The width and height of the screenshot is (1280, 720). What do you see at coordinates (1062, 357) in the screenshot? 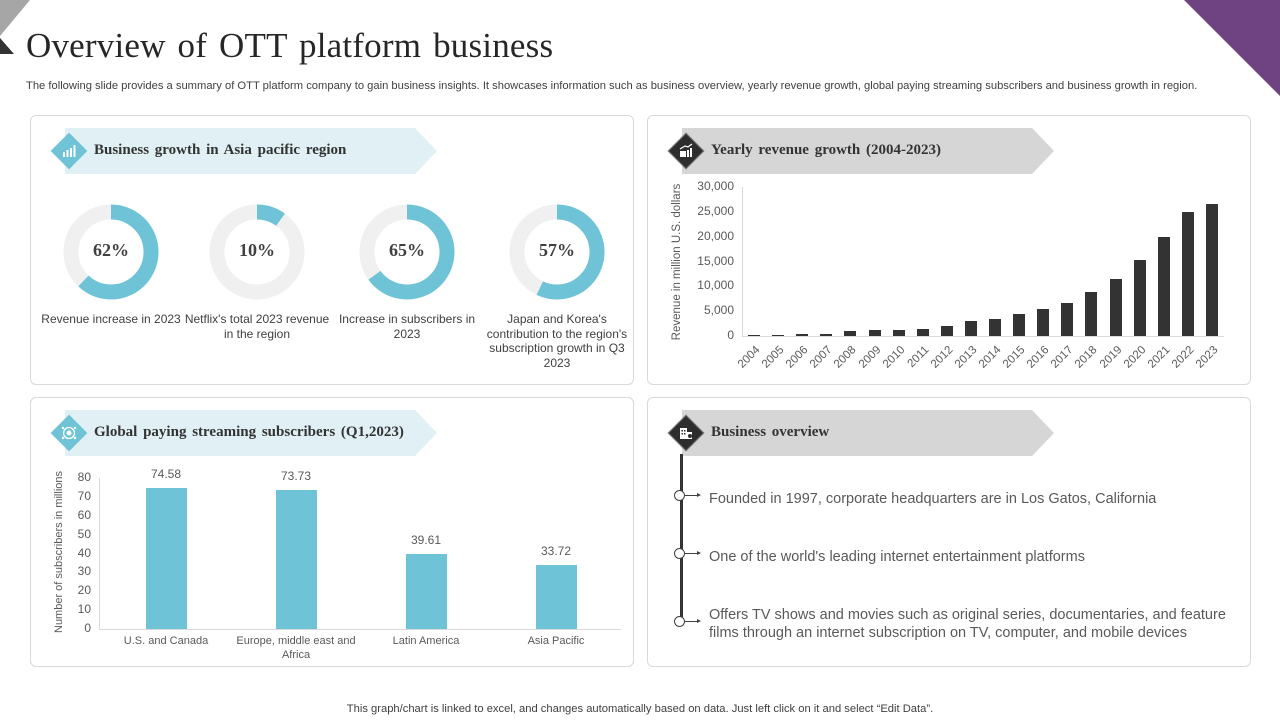
I see `x-tick: 2017` at bounding box center [1062, 357].